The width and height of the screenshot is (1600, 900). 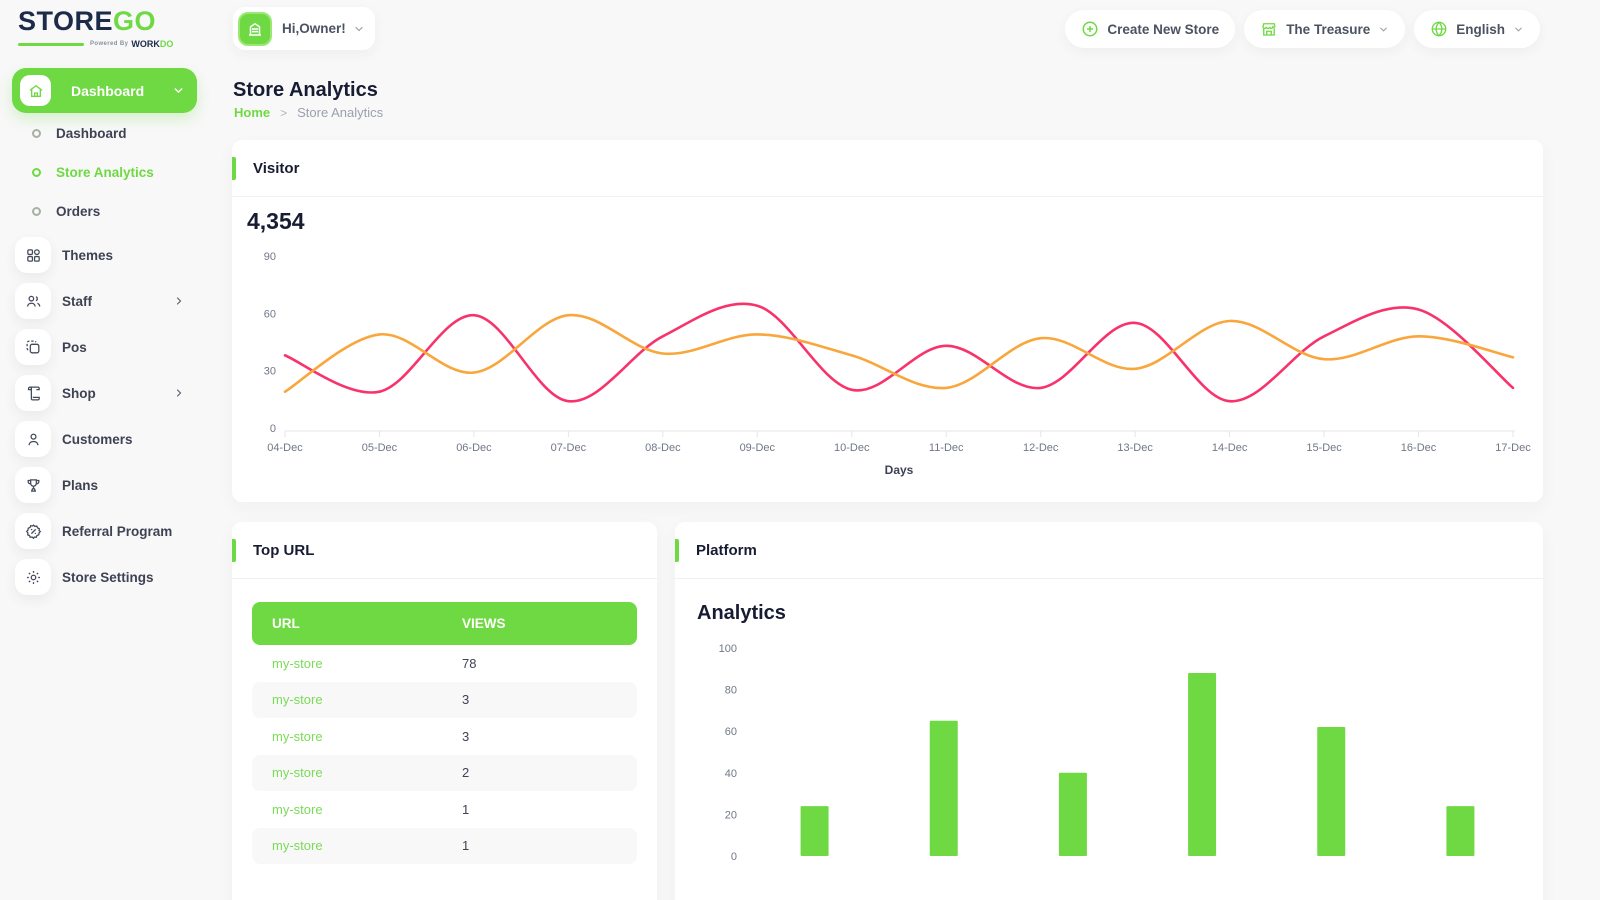 I want to click on sidebar-item-themes: Themes, so click(x=104, y=255).